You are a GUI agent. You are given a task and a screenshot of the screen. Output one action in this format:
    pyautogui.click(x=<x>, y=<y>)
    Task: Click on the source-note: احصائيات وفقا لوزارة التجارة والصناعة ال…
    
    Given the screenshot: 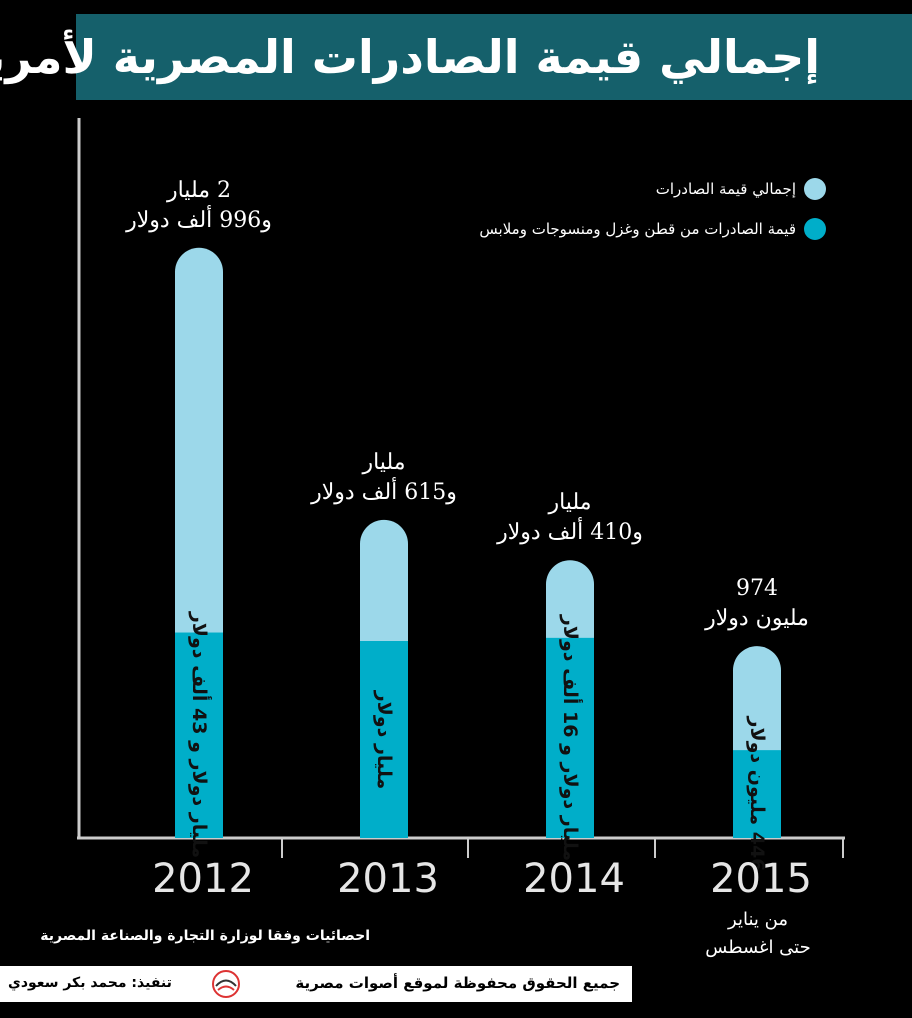 What is the action you would take?
    pyautogui.click(x=205, y=936)
    